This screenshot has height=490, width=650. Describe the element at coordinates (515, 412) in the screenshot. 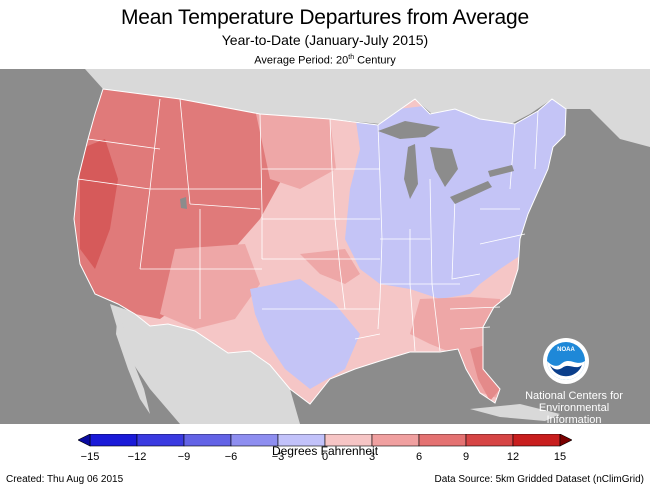

I see `cuba-land` at that location.